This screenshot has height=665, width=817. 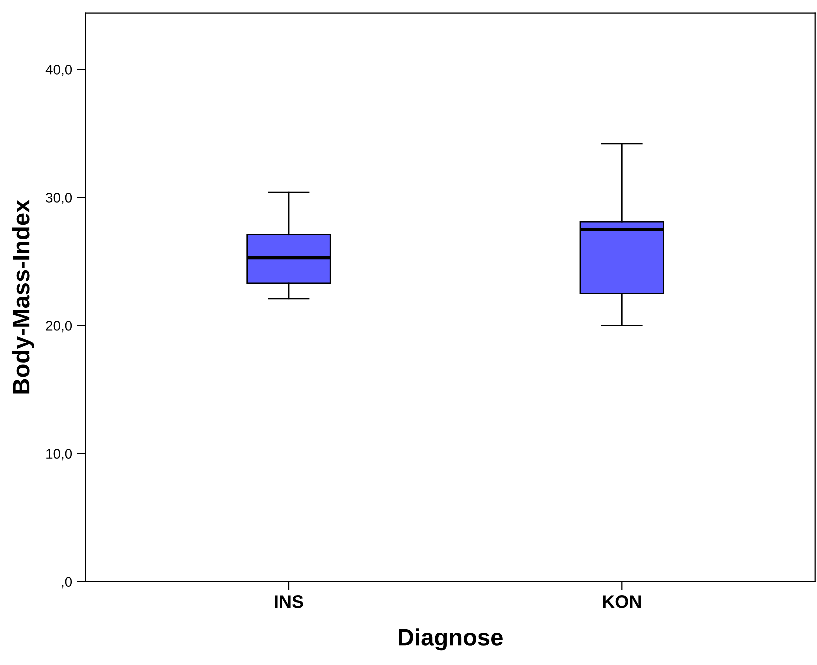 I want to click on y-tick-label: 30,0, so click(x=59, y=199).